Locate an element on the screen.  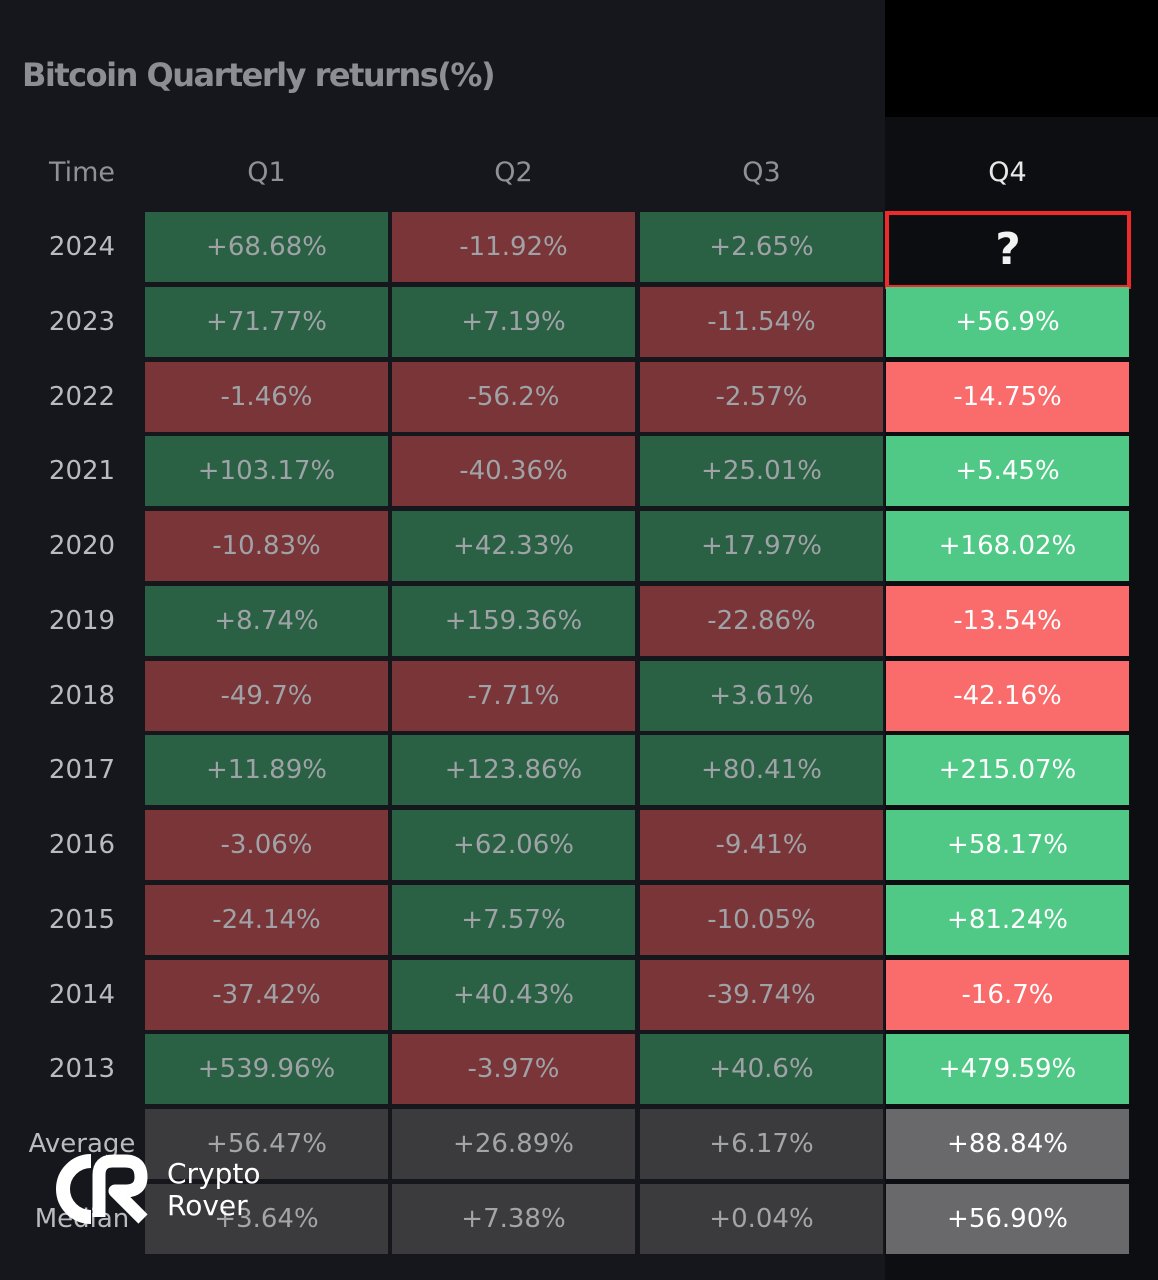
cell-2015-q2: +7.57% is located at coordinates (513, 920).